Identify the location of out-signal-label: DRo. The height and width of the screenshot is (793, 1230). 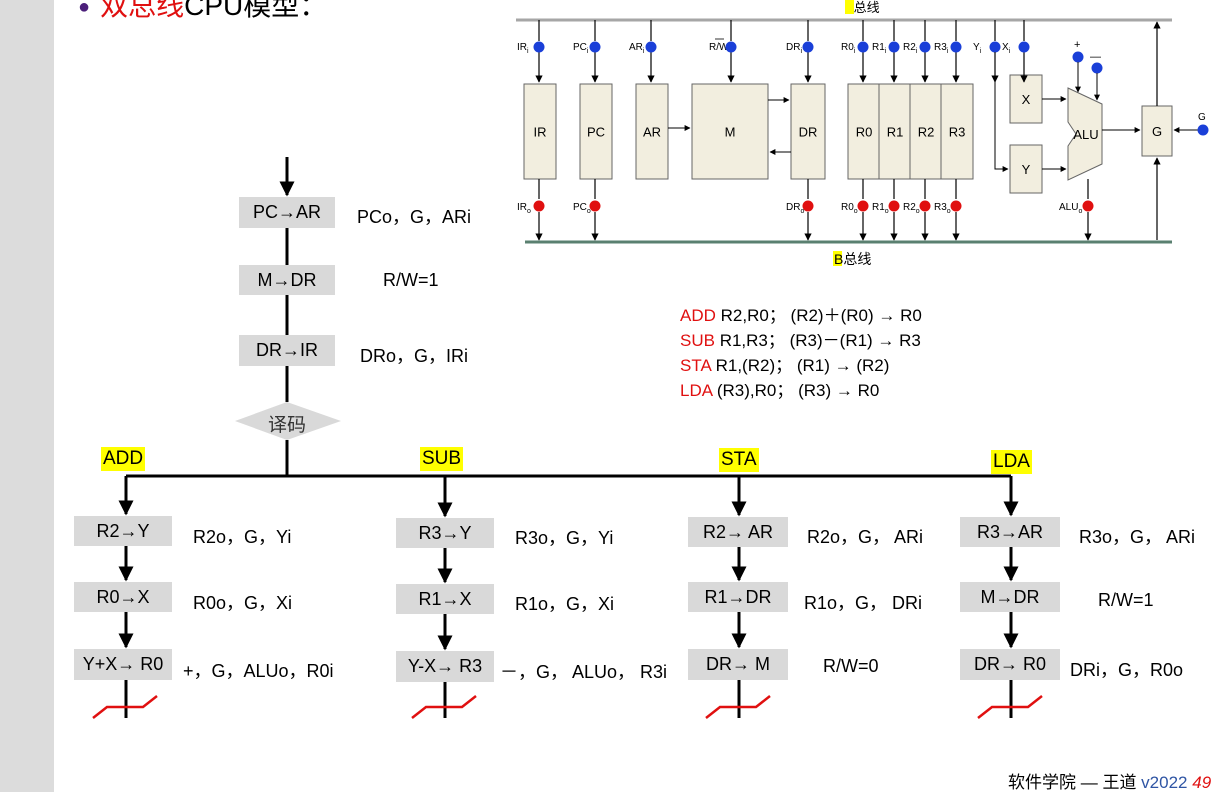
(795, 208).